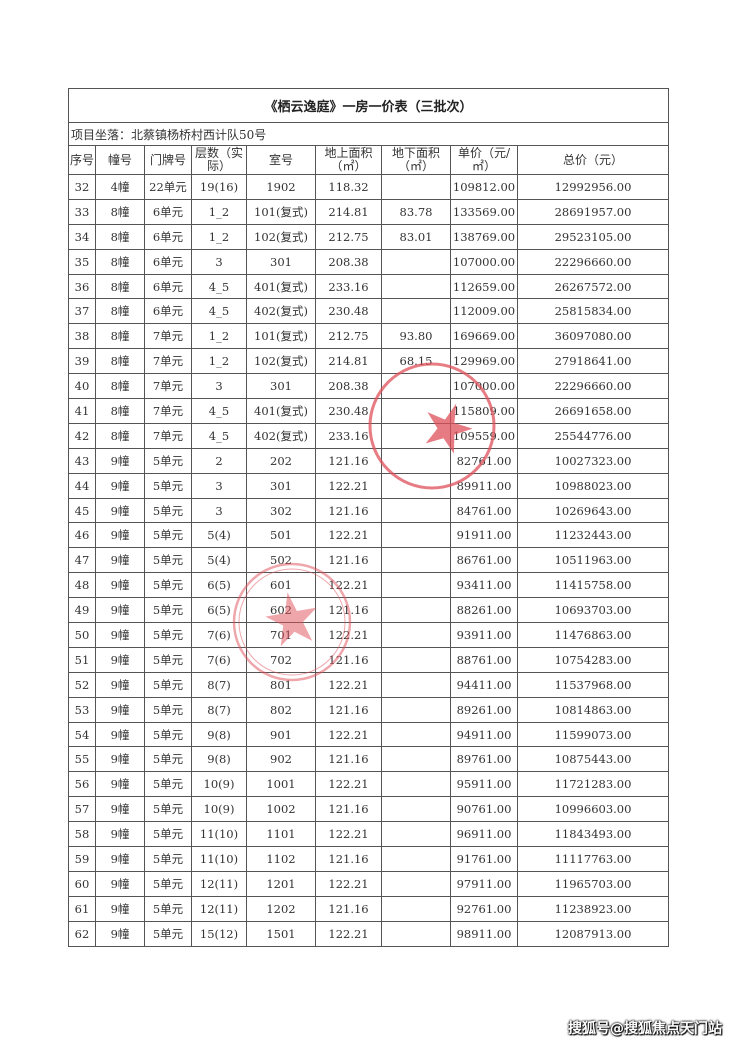  Describe the element at coordinates (281, 435) in the screenshot. I see `cell-room: 402(复式)` at that location.